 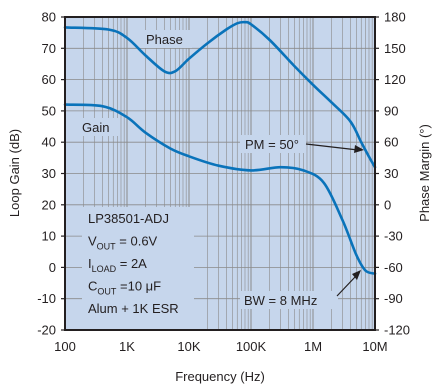 I want to click on left-tick-label: 10, so click(x=49, y=236).